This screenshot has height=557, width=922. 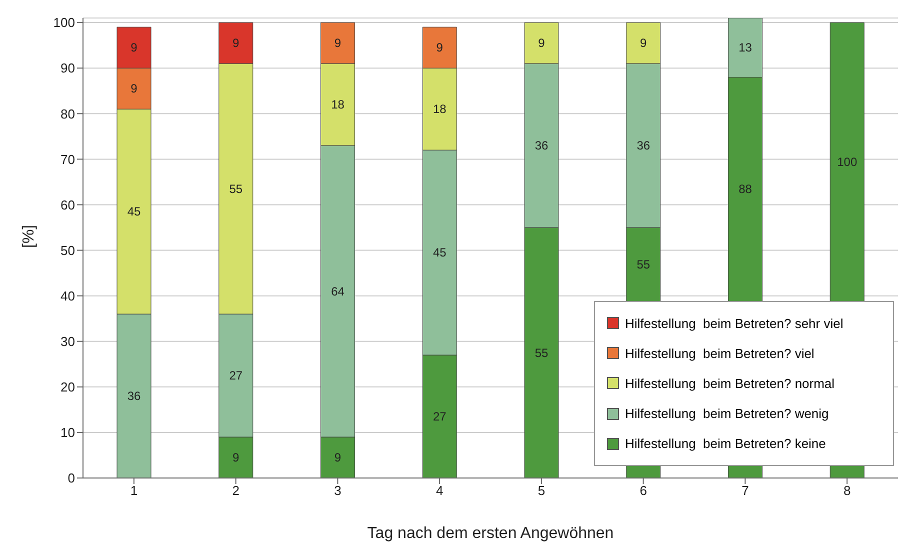 I want to click on y-tick-label: 70, so click(x=67, y=159).